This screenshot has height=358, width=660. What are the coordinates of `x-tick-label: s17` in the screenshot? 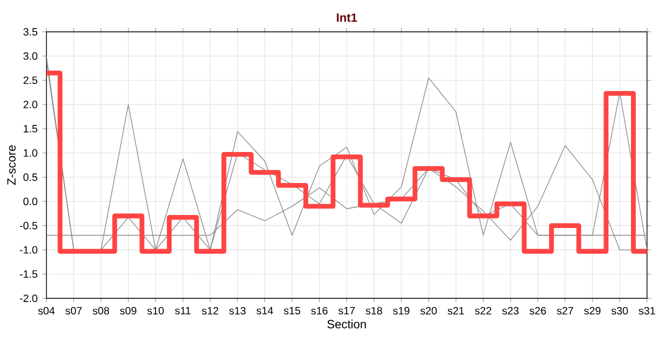 It's located at (346, 310).